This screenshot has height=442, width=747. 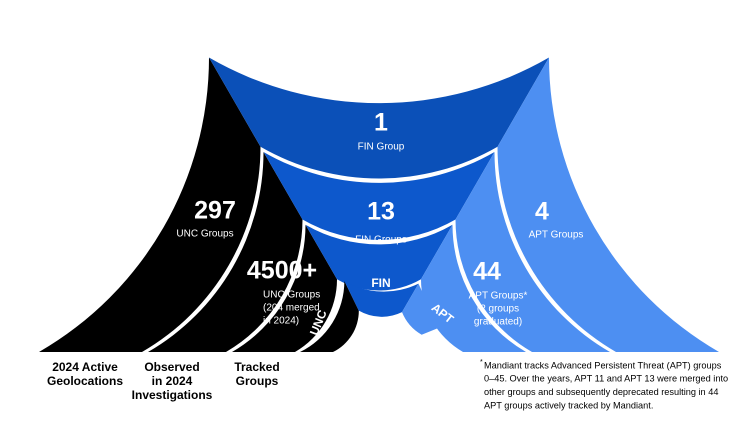 What do you see at coordinates (487, 272) in the screenshot?
I see `stat-number: 44` at bounding box center [487, 272].